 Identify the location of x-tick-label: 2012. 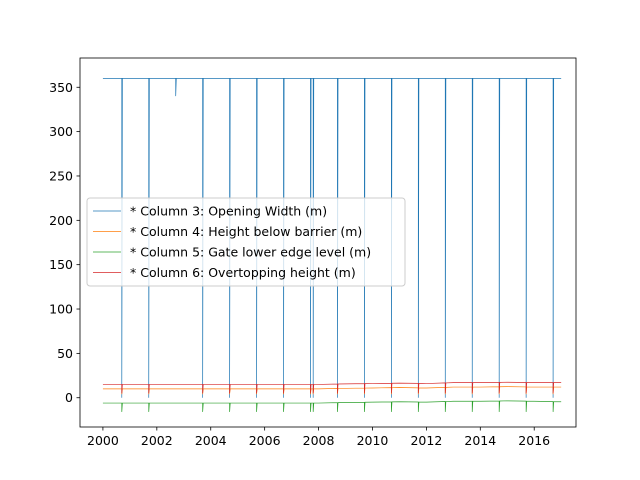
(426, 440).